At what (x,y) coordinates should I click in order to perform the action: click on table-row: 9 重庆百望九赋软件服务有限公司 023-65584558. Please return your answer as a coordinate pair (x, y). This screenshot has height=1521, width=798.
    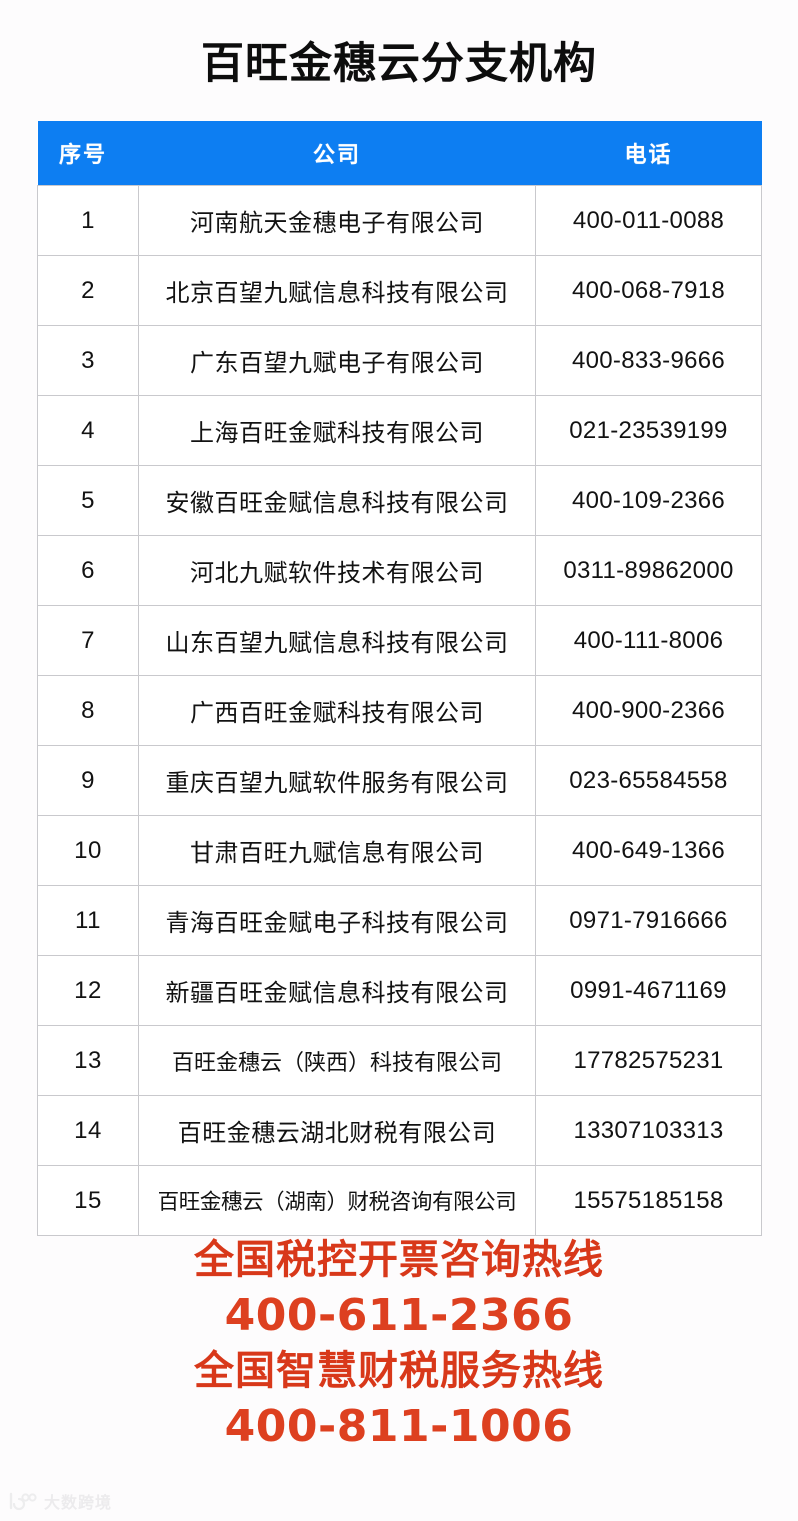
    Looking at the image, I should click on (399, 780).